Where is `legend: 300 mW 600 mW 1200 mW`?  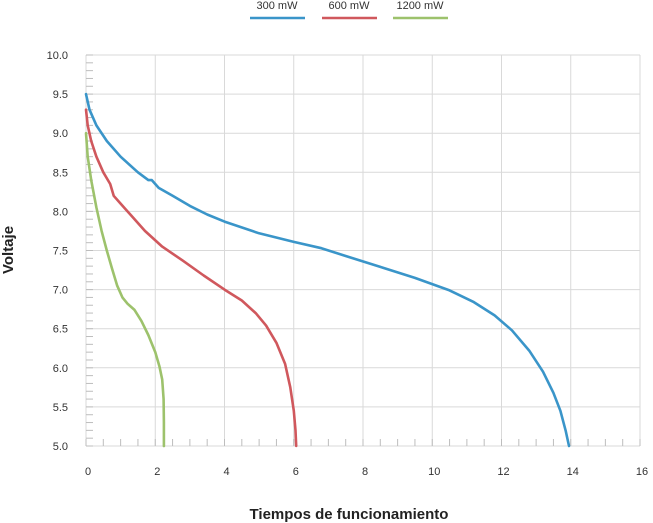 legend: 300 mW 600 mW 1200 mW is located at coordinates (349, 10).